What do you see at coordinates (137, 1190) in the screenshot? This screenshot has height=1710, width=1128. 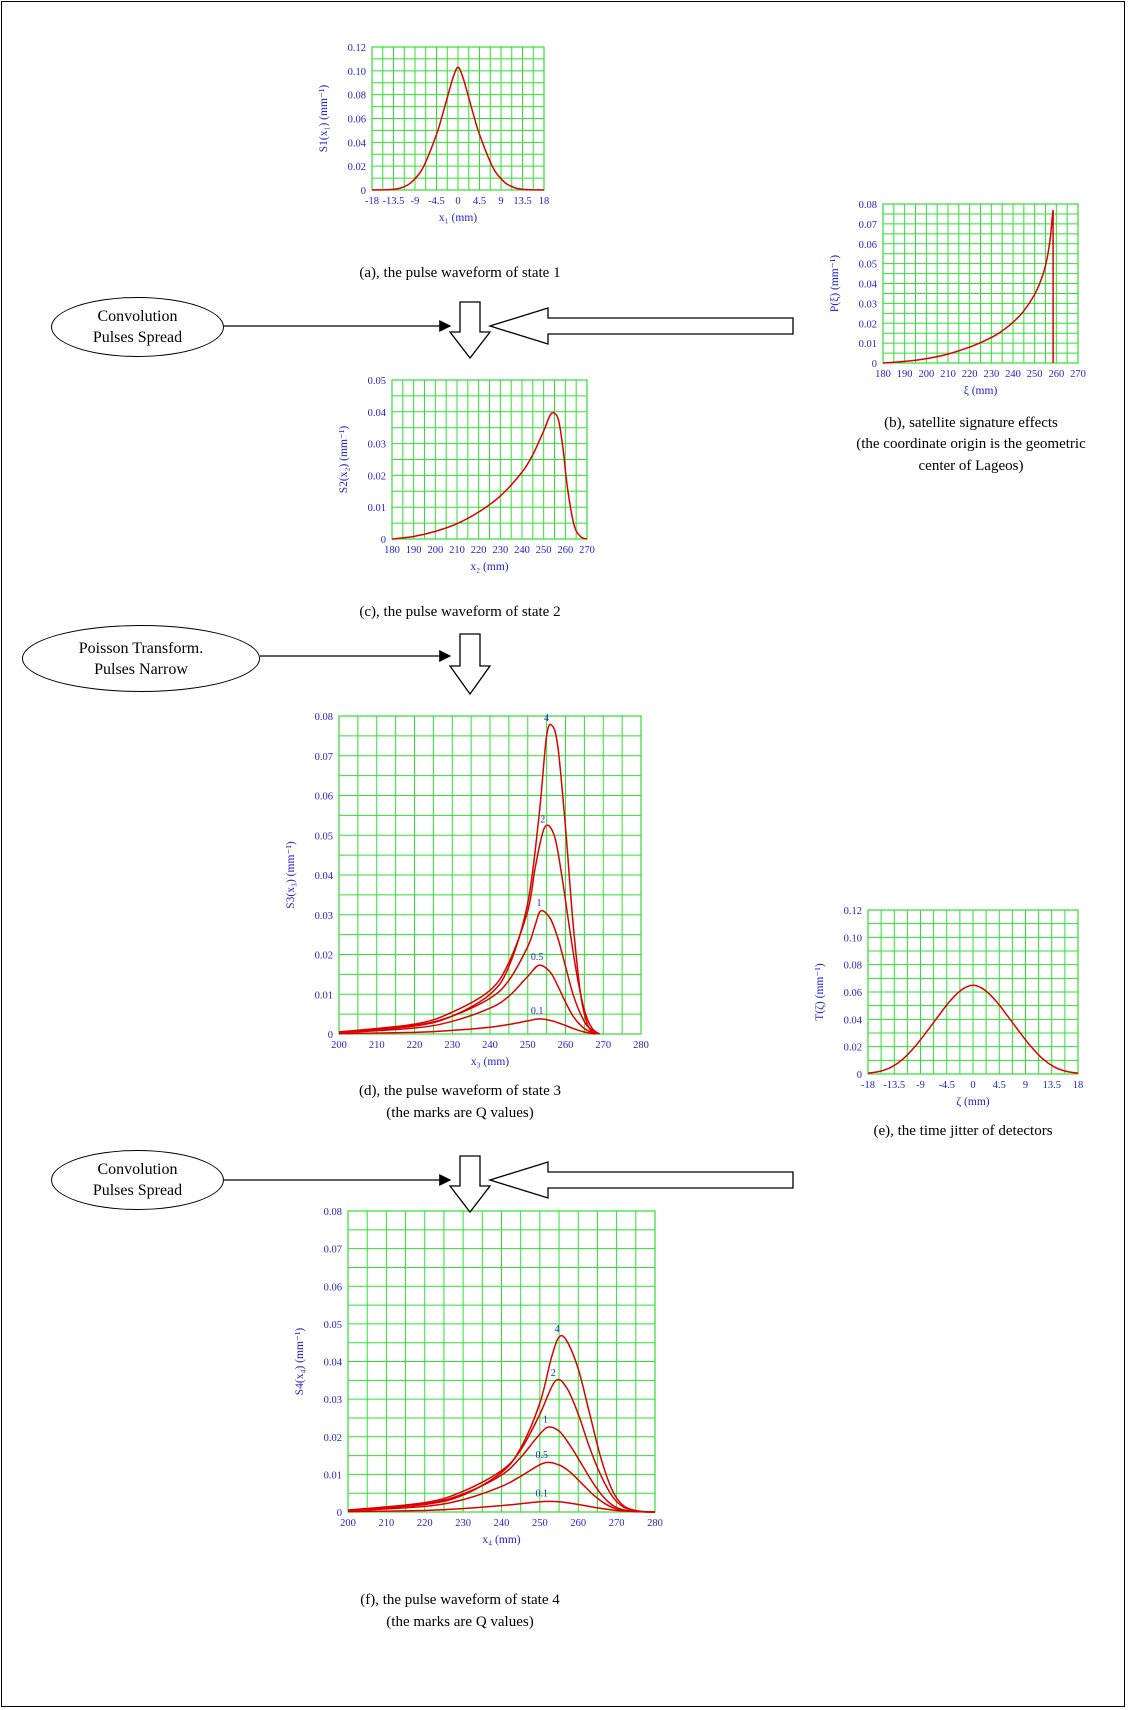 I see `oval-convolution-2-line2: Pulses Spread` at bounding box center [137, 1190].